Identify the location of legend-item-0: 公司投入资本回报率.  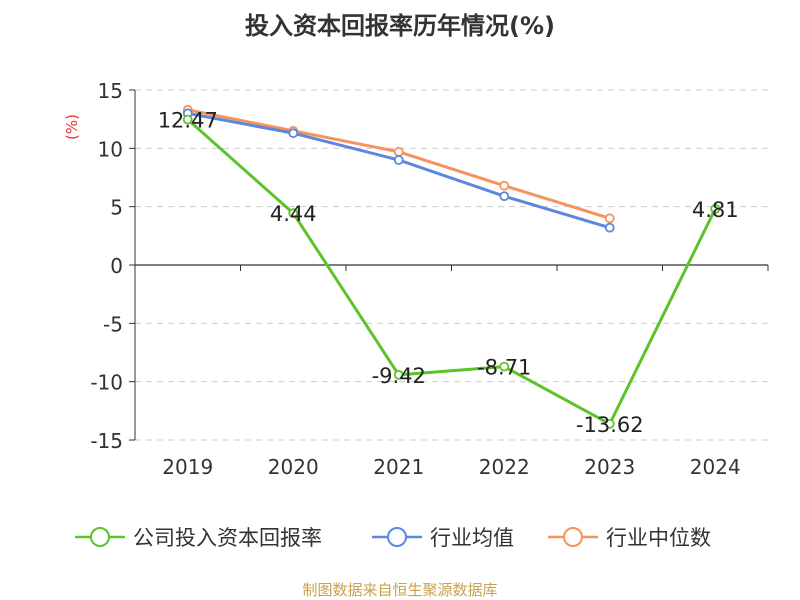
(198, 538).